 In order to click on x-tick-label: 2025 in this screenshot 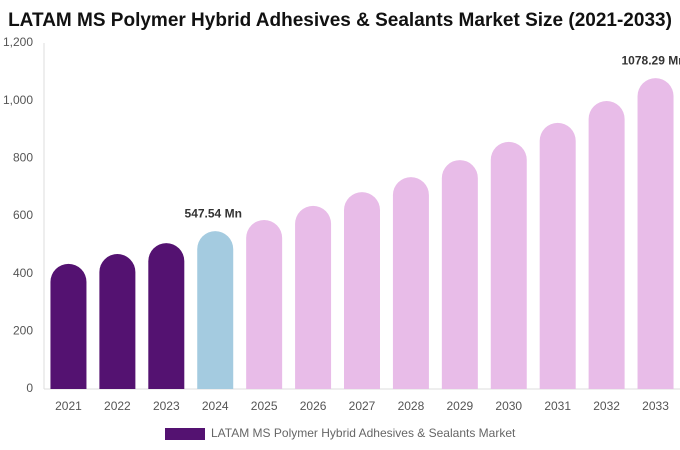, I will do `click(264, 406)`.